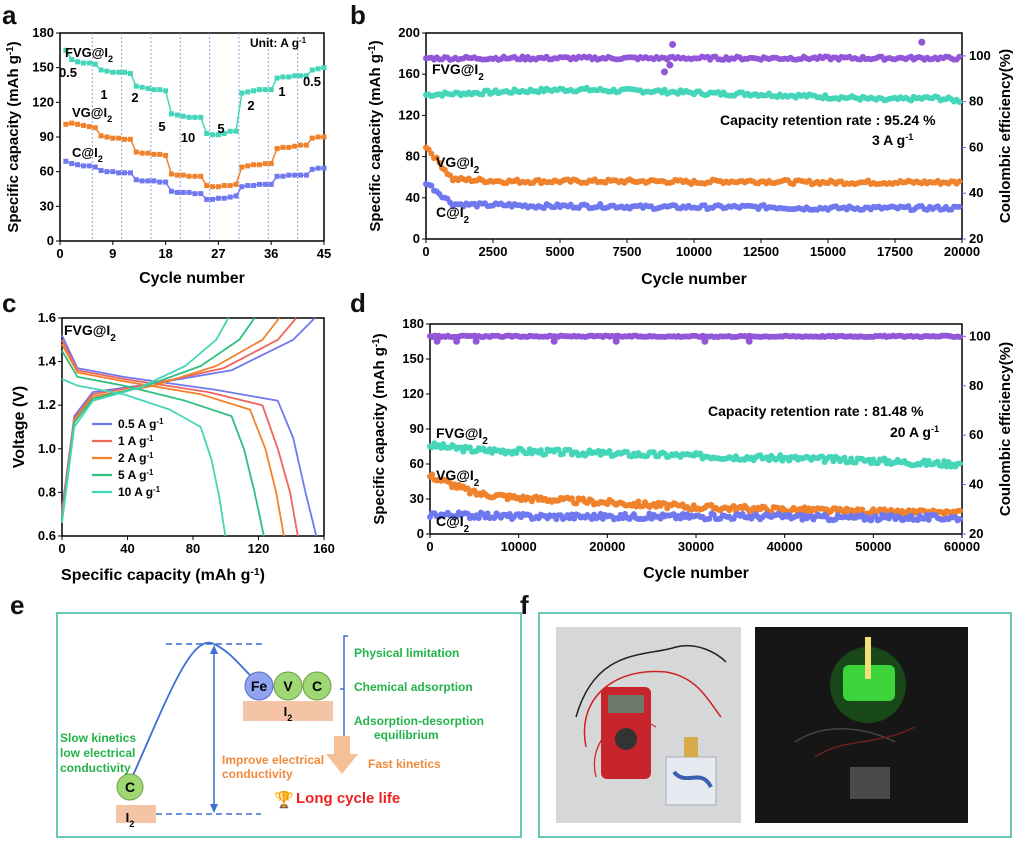 This screenshot has height=842, width=1024. I want to click on panel-c-title: FVG@I2, so click(90, 333).